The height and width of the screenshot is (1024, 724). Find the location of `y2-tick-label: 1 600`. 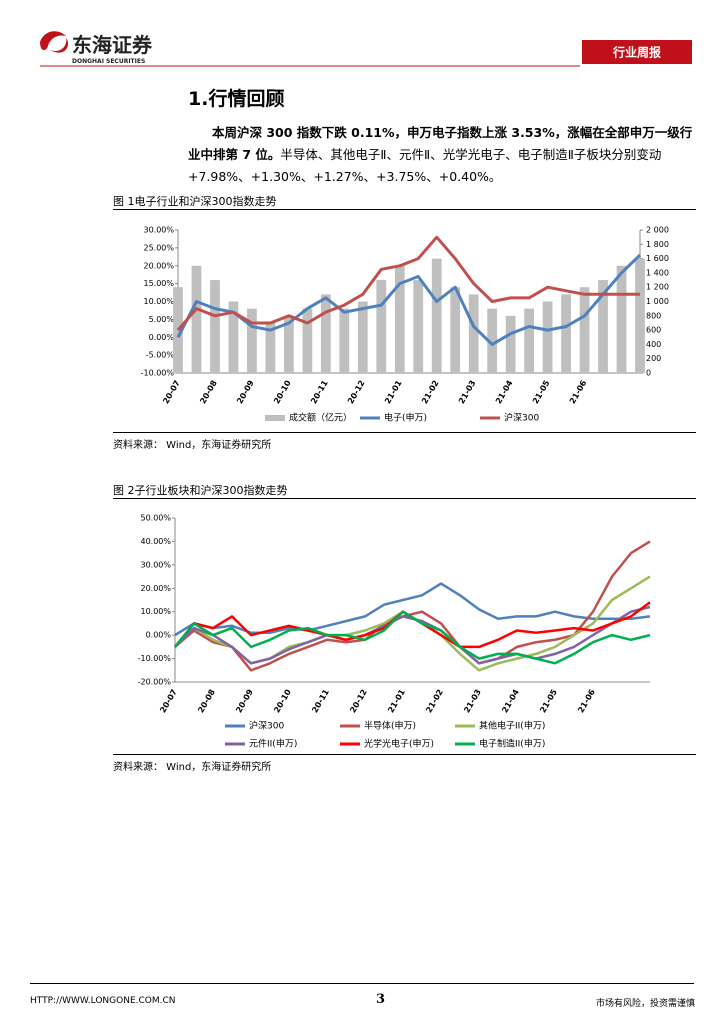

y2-tick-label: 1 600 is located at coordinates (657, 258).